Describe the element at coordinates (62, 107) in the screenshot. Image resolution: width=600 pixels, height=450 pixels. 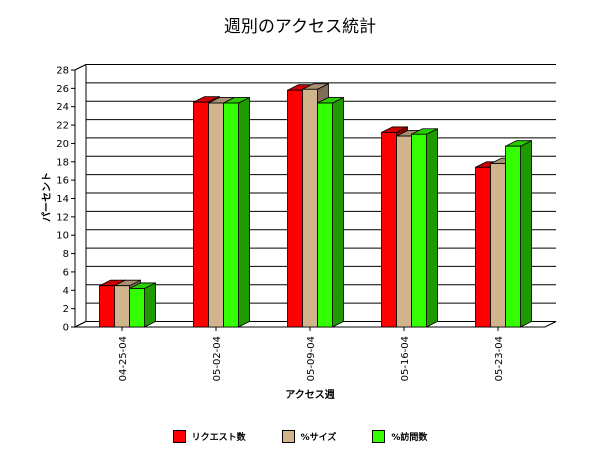
I see `y-tick-label: 24` at that location.